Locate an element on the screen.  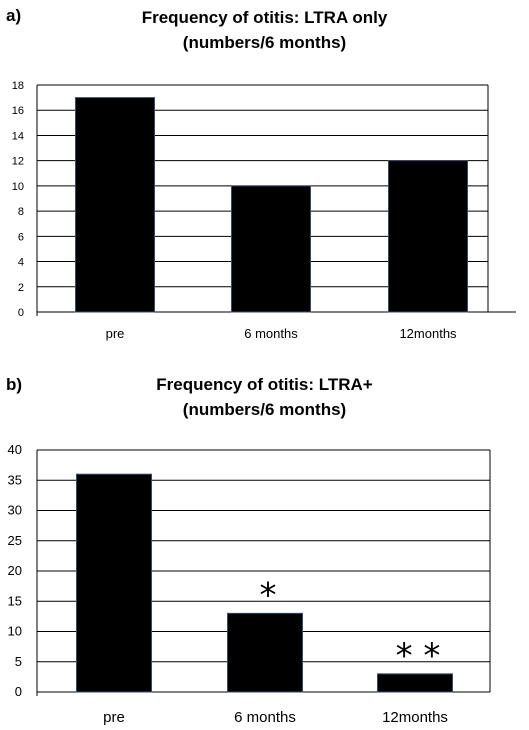
y-tick-label: 4 is located at coordinates (21, 263).